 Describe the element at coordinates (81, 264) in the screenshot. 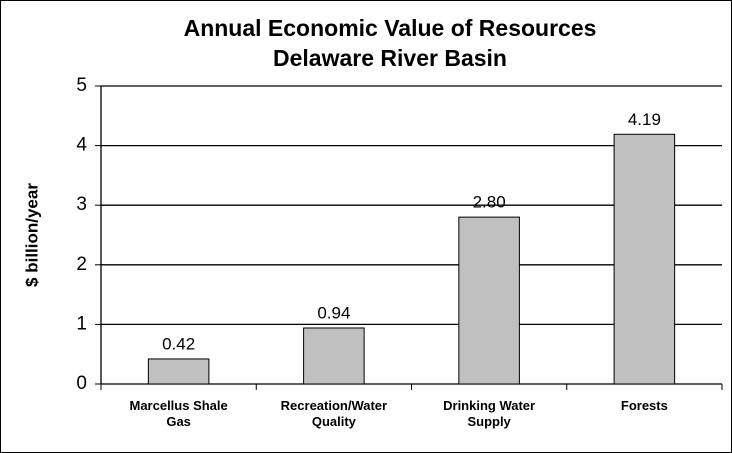

I see `y-tick-label: 2` at that location.